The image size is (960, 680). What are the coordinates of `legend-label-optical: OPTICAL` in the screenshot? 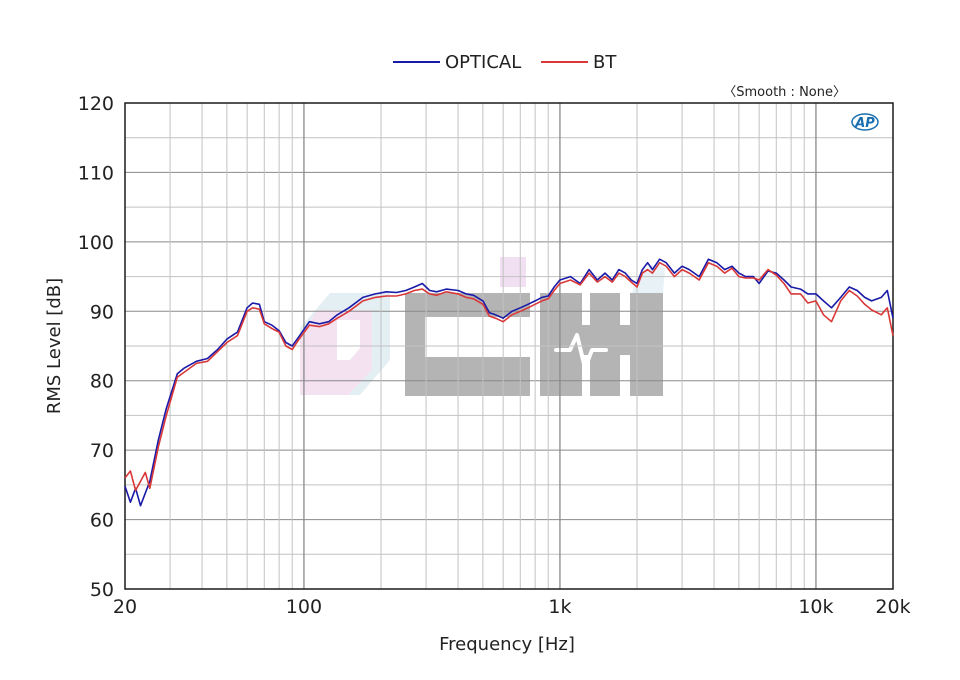 It's located at (483, 62).